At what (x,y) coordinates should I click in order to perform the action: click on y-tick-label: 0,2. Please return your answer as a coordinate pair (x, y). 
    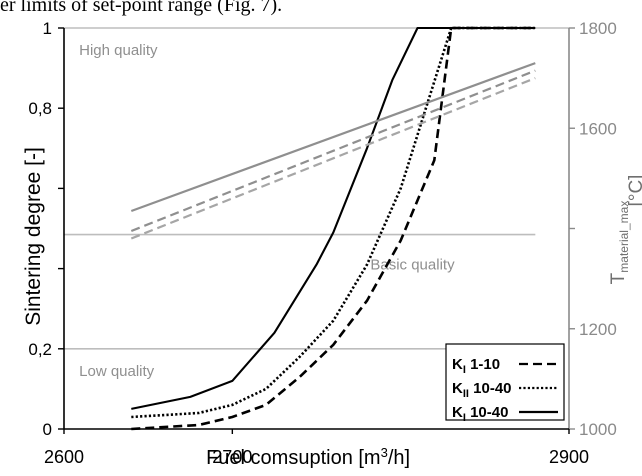
    Looking at the image, I should click on (40, 349).